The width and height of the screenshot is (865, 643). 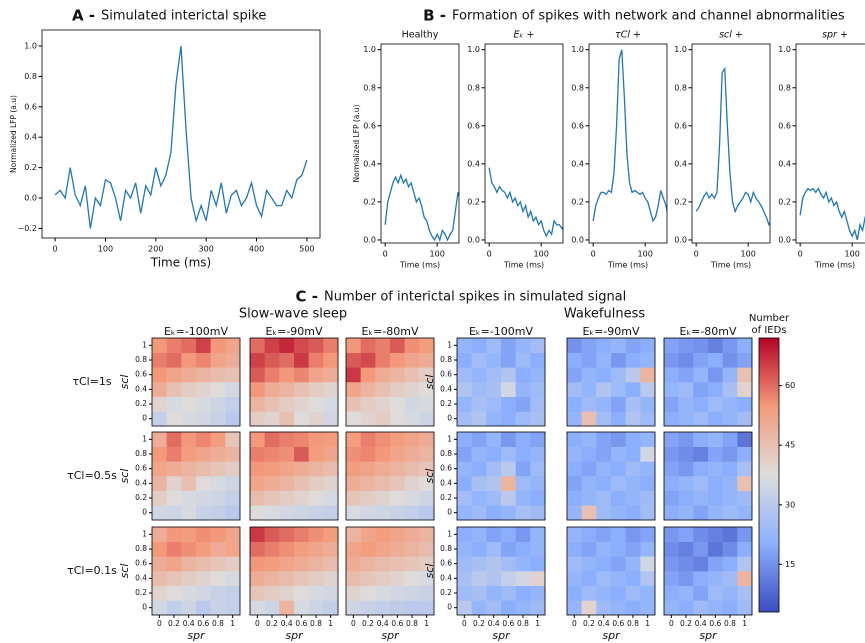 I want to click on plot-frame, so click(x=830, y=143).